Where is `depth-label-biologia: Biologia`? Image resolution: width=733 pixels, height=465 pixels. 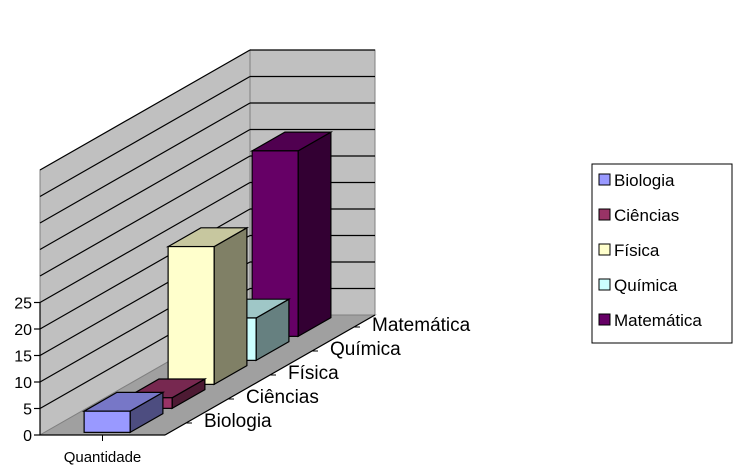
depth-label-biologia: Biologia is located at coordinates (238, 421).